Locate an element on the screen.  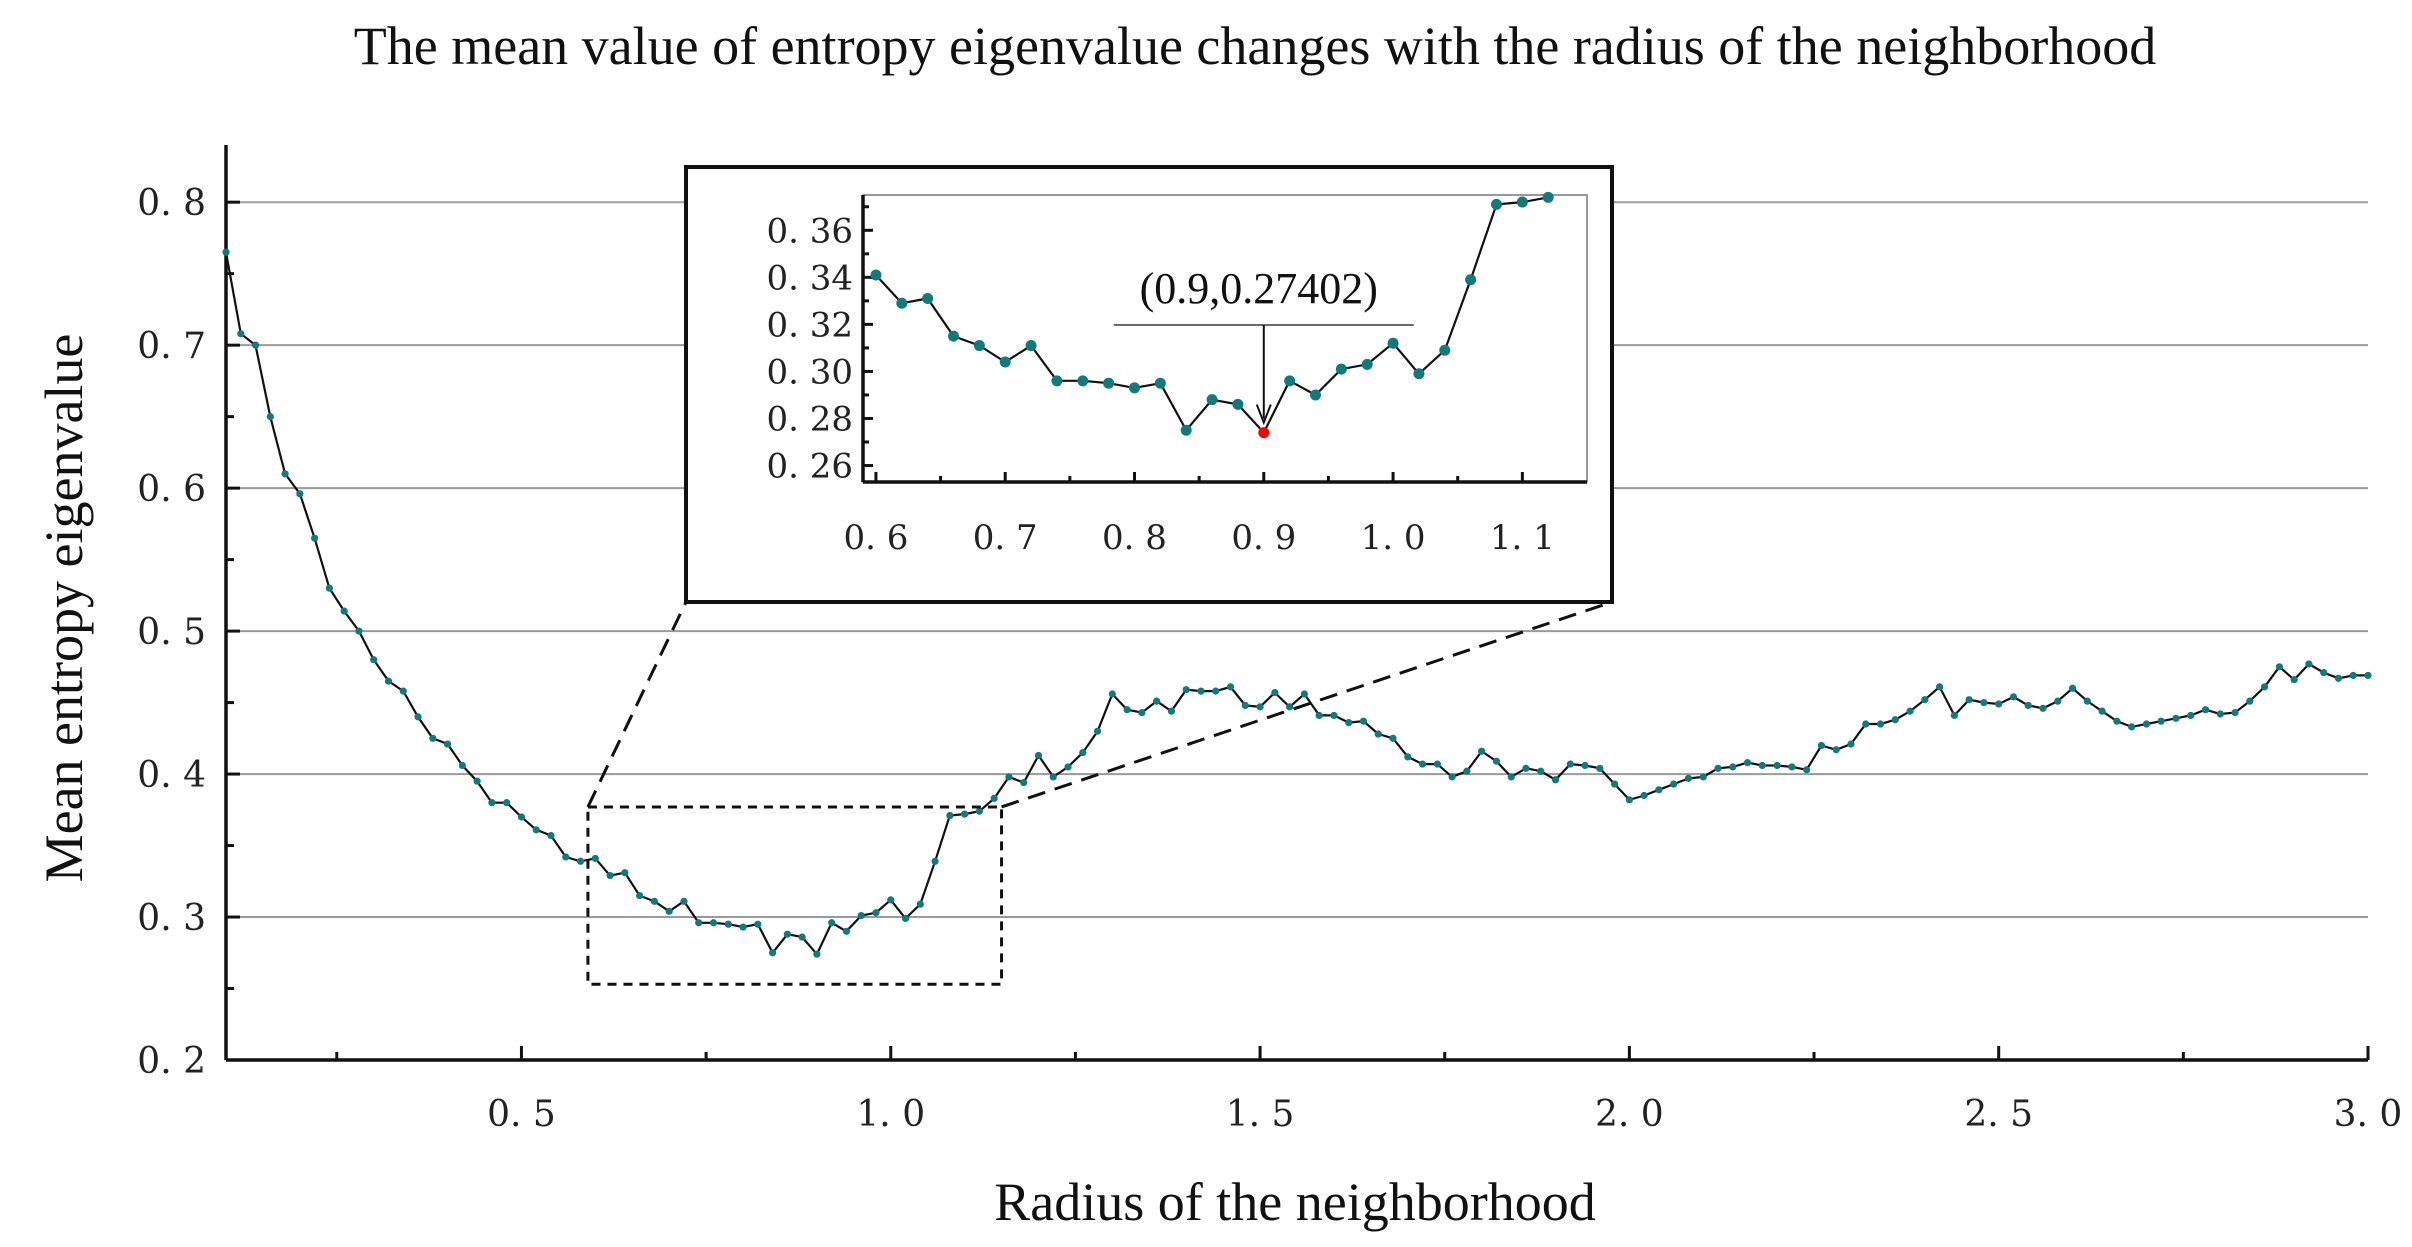
y-tick-label: 0. 4 is located at coordinates (171, 775).